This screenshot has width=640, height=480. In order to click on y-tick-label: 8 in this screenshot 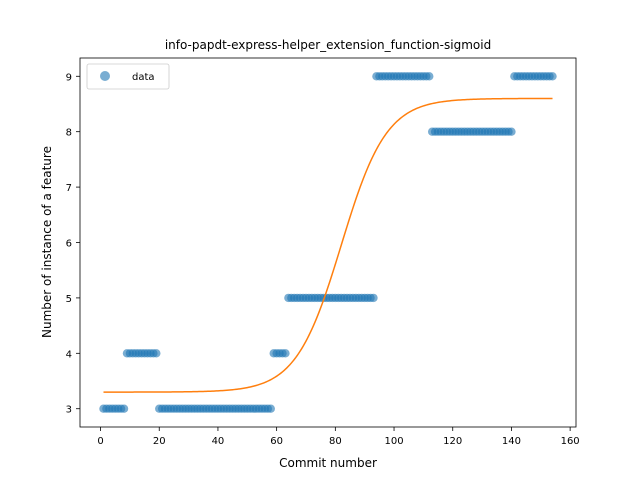, I will do `click(69, 133)`.